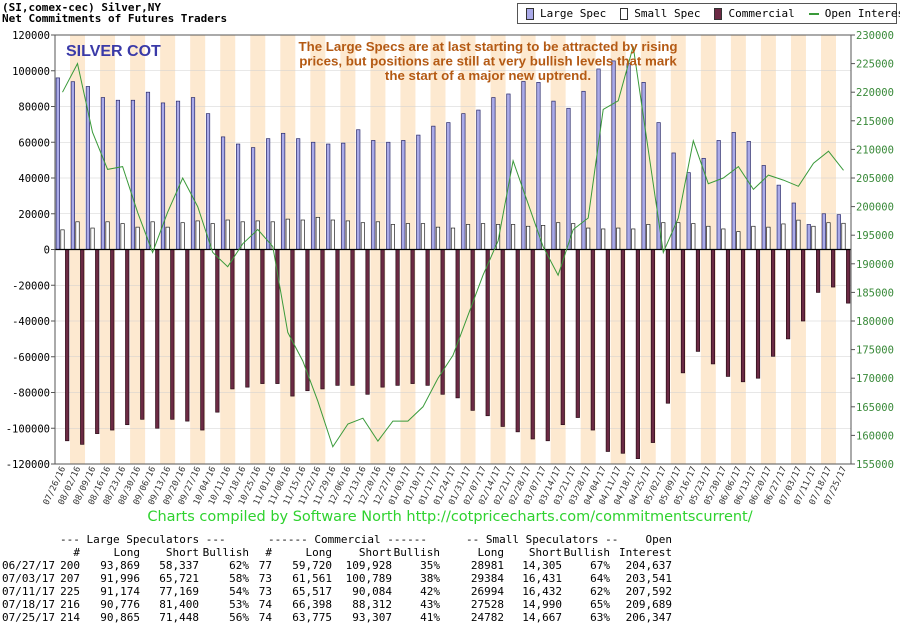 This screenshot has width=900, height=625. What do you see at coordinates (239, 578) in the screenshot?
I see `cell-ls-bullish: 58%` at bounding box center [239, 578].